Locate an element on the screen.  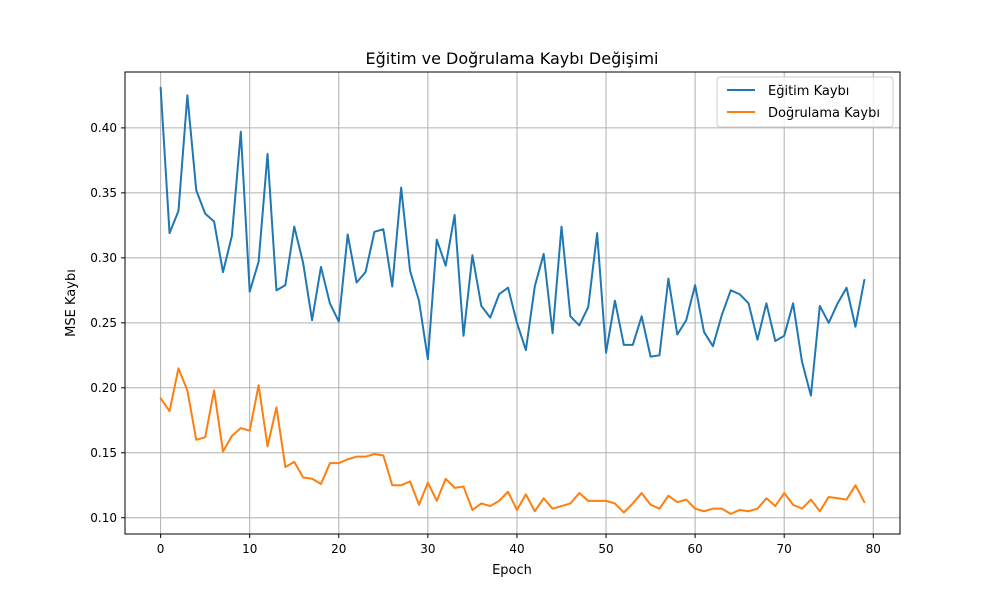
y-axis-label: MSE Kaybı is located at coordinates (71, 303).